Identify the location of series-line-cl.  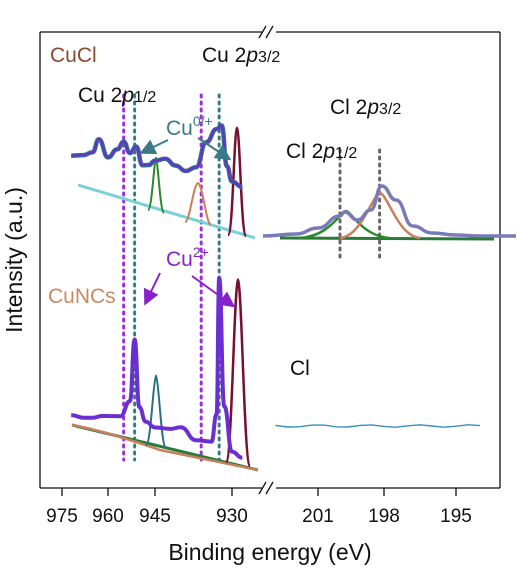
(378, 426).